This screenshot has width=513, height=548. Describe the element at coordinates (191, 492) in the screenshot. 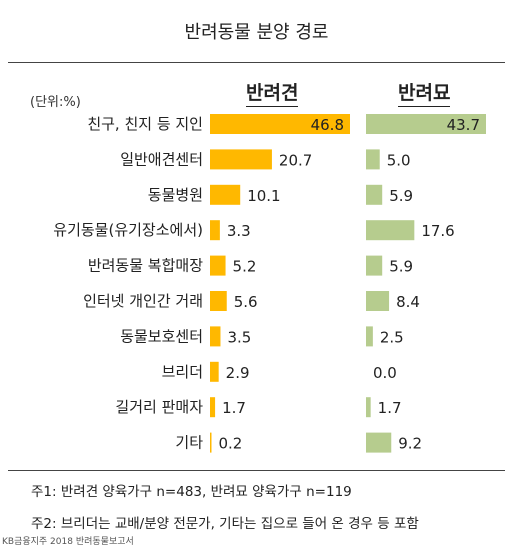

I see `footnote-1: 주1: 반려견 양육가구 n=483, 반려묘 양육가구 n=119` at that location.